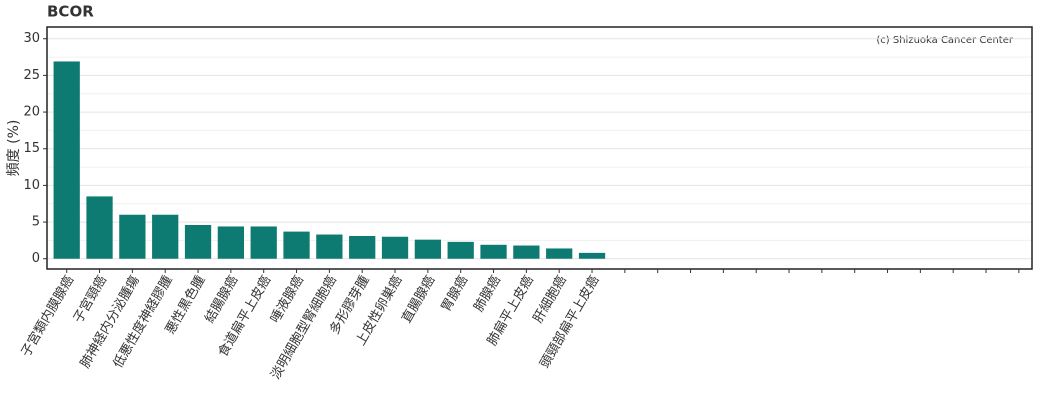  I want to click on x-tick-label: 子宮類内膜腺癌, so click(47, 316).